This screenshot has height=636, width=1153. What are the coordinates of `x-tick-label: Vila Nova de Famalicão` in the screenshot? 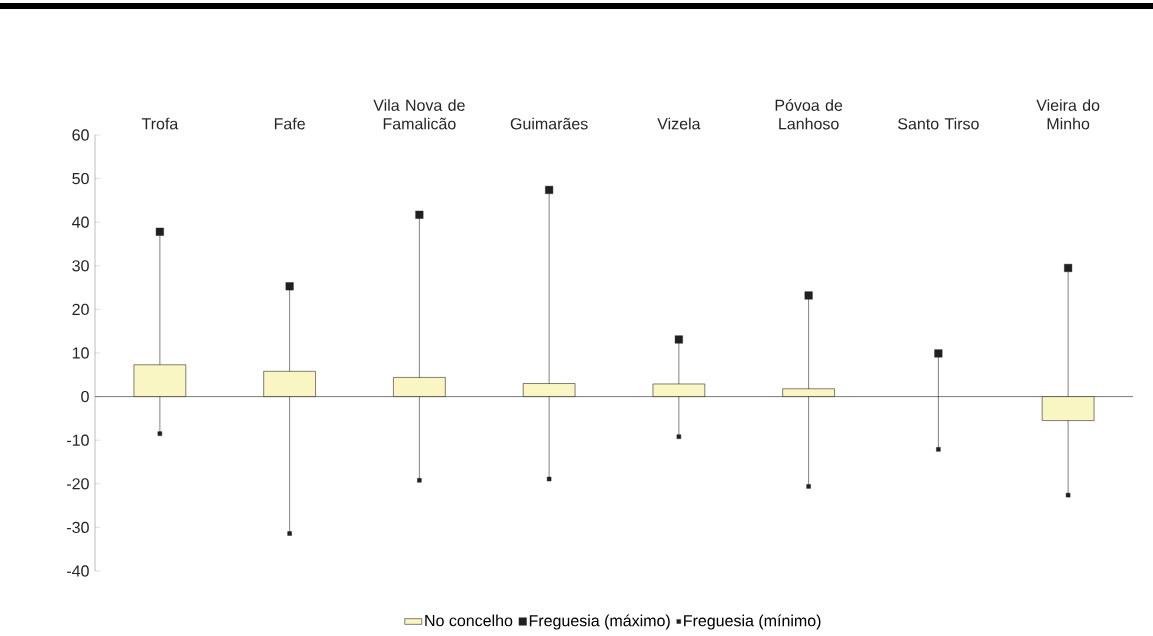 It's located at (419, 114).